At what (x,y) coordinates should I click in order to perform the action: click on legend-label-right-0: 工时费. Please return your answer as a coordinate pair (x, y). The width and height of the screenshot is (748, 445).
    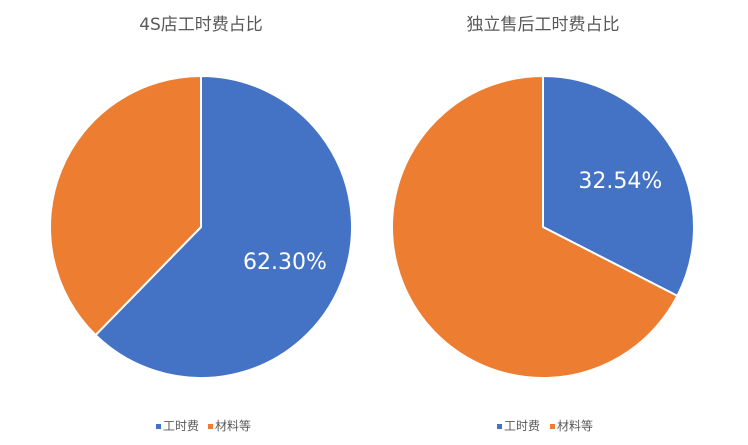
    Looking at the image, I should click on (522, 426).